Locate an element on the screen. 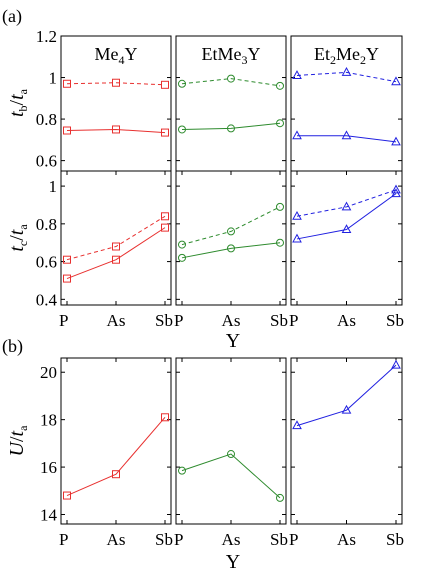 The image size is (436, 577). y-tick-label: 20 is located at coordinates (48, 372).